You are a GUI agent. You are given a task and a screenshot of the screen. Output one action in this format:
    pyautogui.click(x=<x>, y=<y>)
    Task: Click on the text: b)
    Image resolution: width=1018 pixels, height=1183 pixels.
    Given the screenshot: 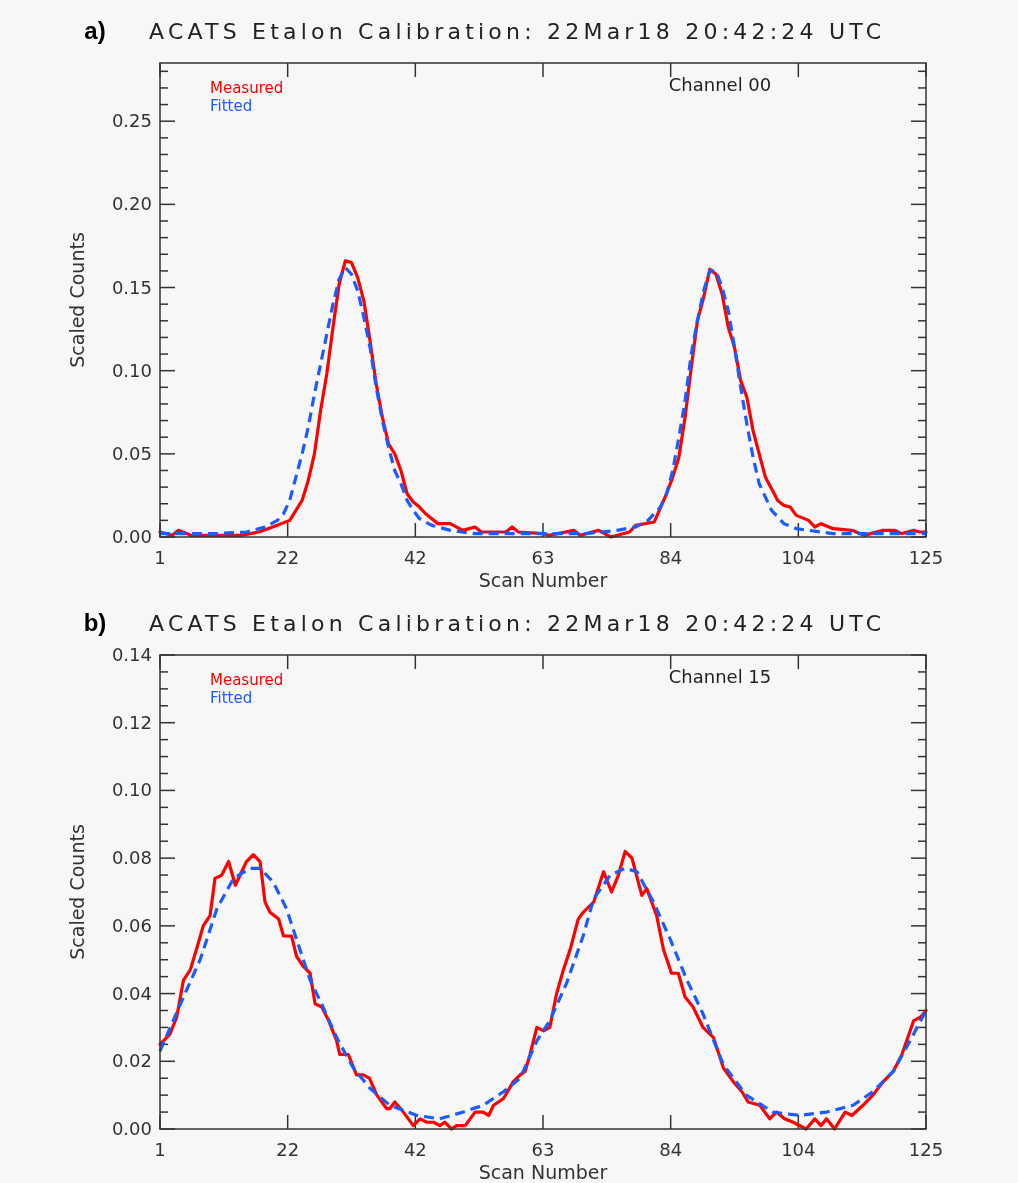 What is the action you would take?
    pyautogui.click(x=95, y=622)
    